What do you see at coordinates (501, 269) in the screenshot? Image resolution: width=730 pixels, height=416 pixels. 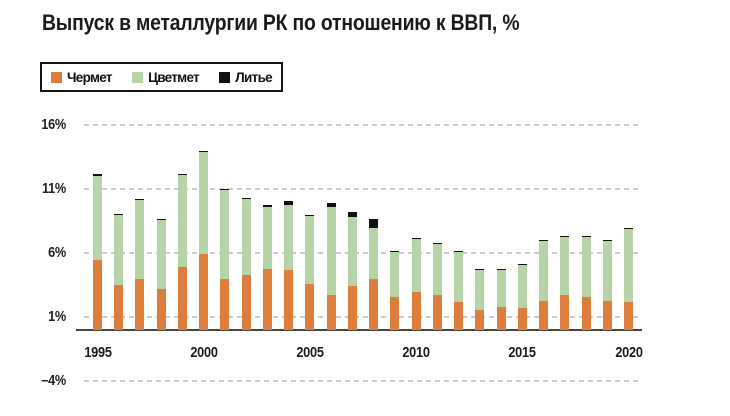 I see `bar-2014-litye` at bounding box center [501, 269].